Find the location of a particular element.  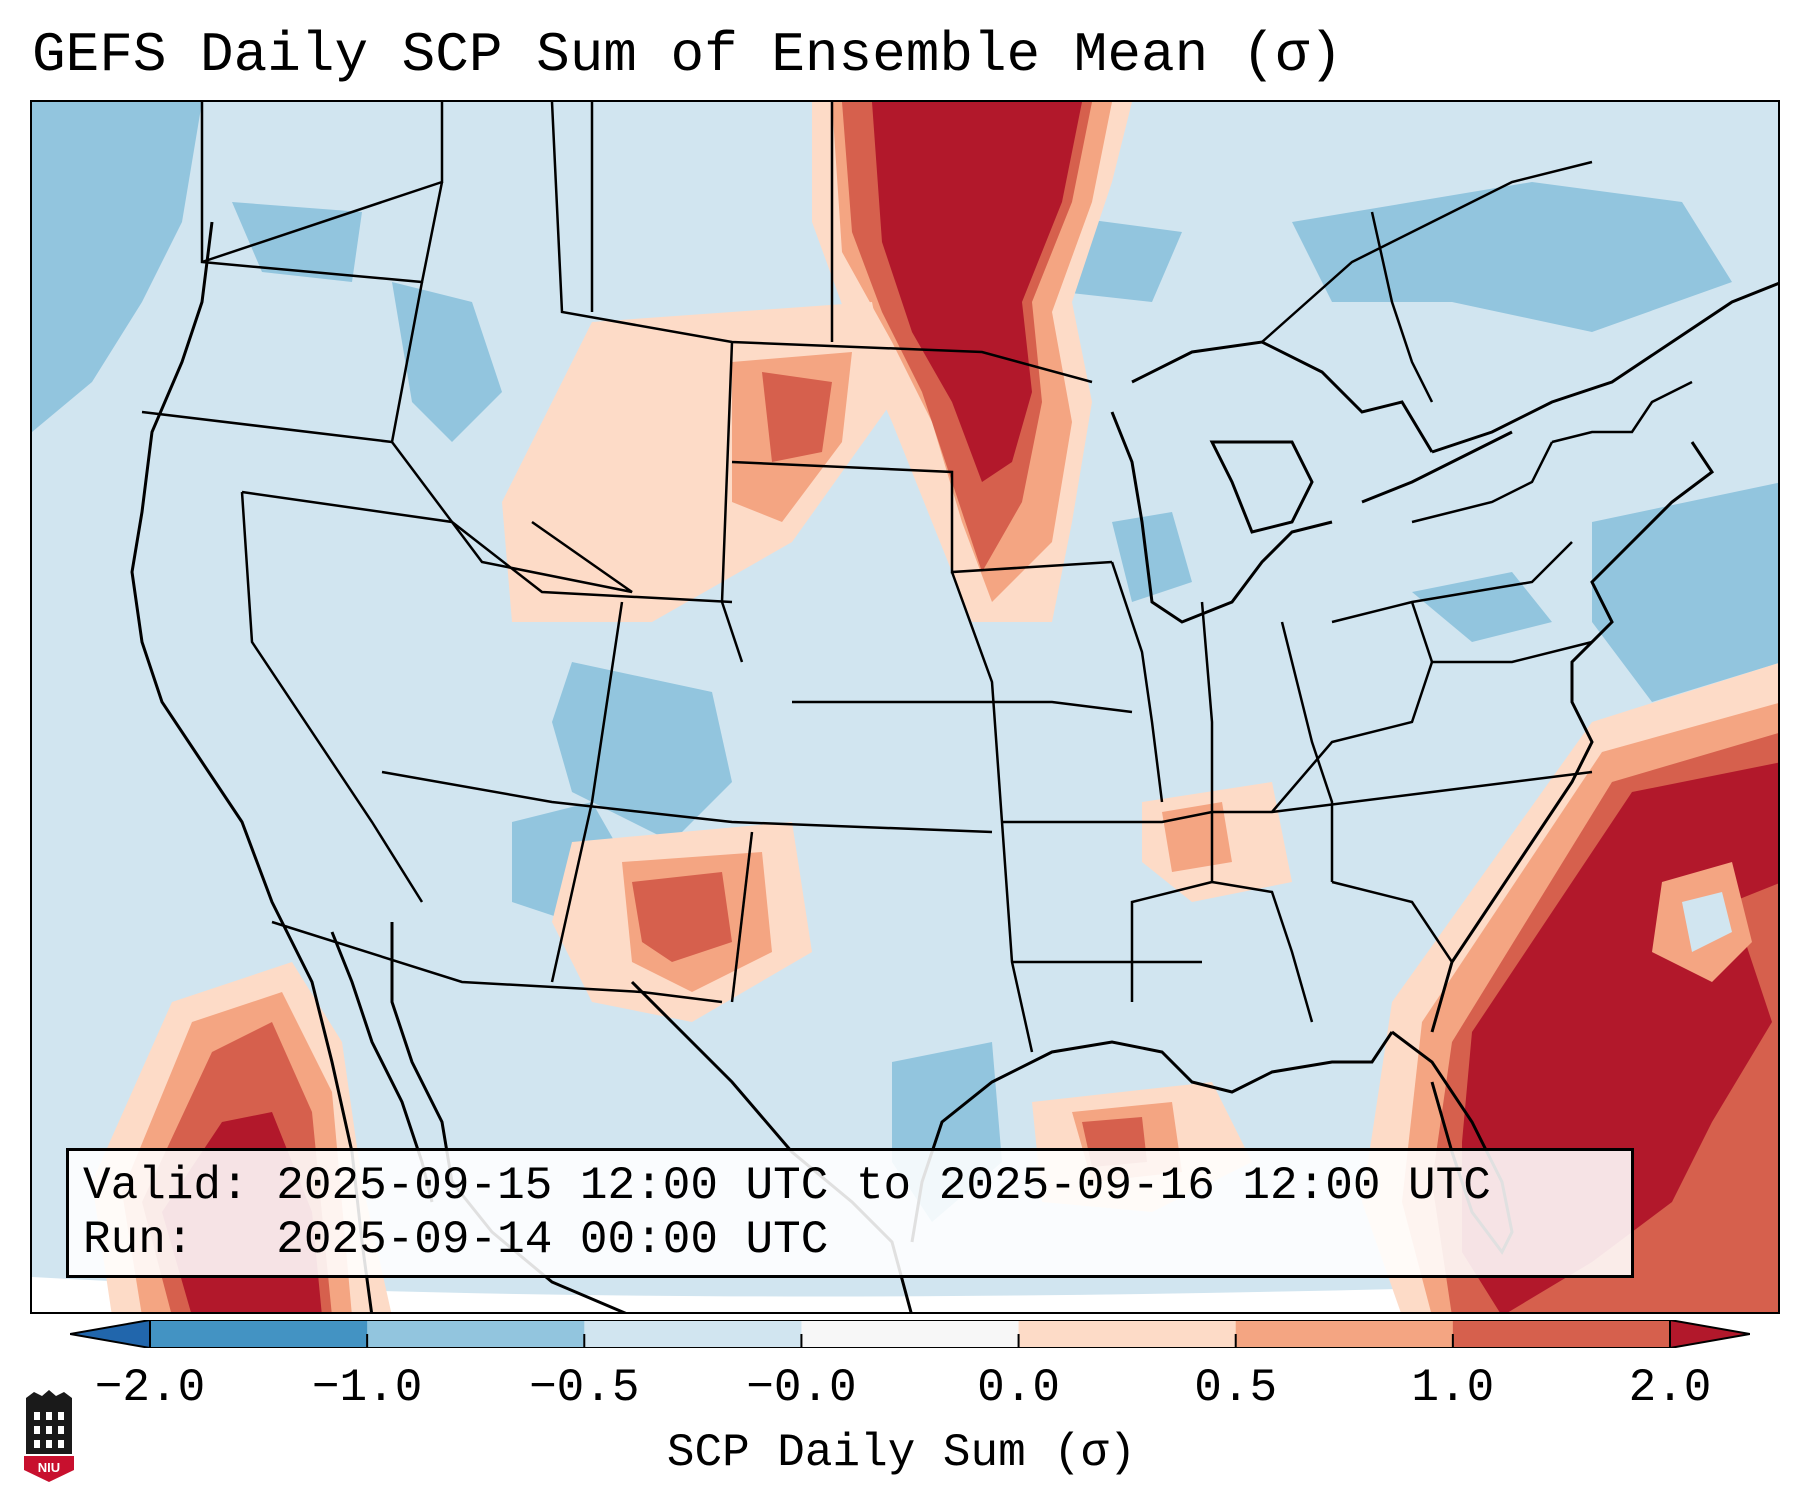

run-value: 2025-09-14 00:00 UTC is located at coordinates (552, 1240).